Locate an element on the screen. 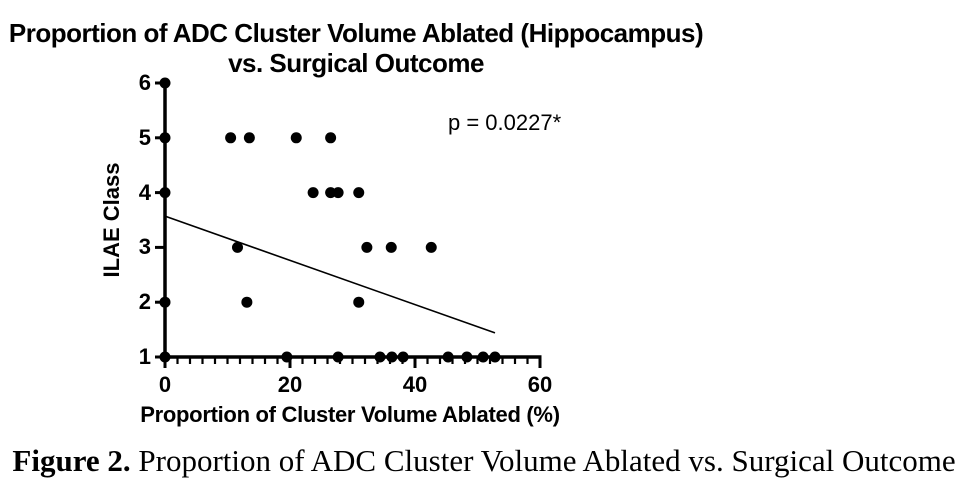 This screenshot has height=490, width=968. x-tick-label: 40 is located at coordinates (415, 384).